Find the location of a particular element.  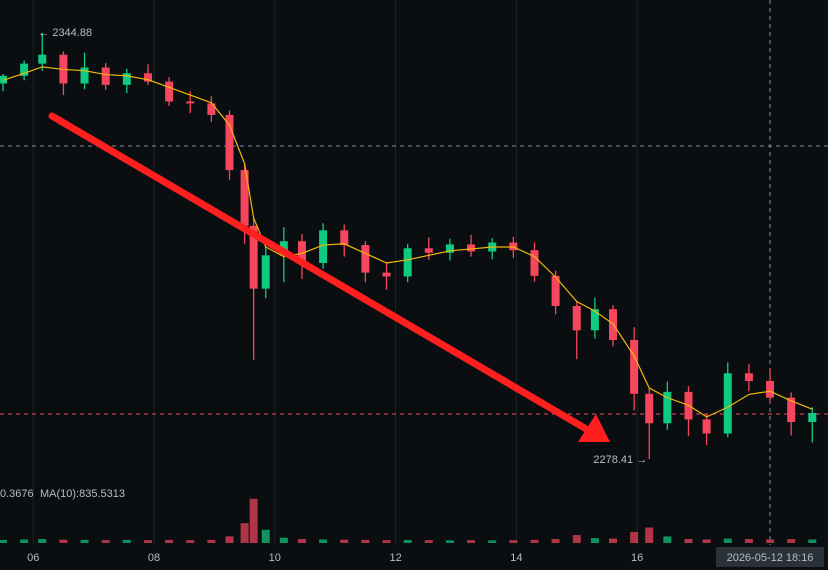

volume-label: 0.3676 is located at coordinates (17, 494).